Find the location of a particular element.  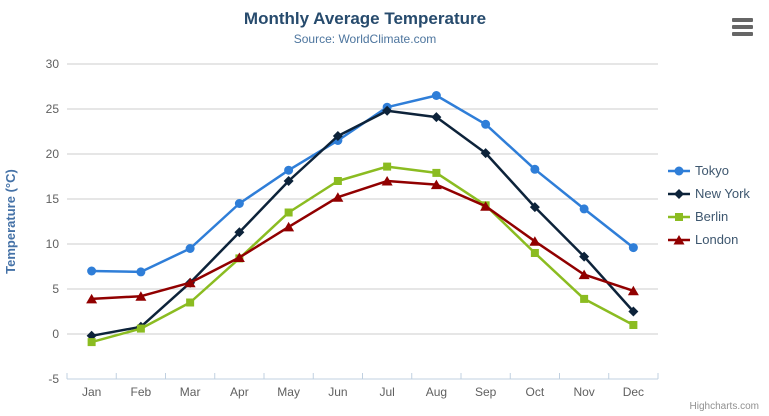

x-axis-label: Aug is located at coordinates (436, 392).